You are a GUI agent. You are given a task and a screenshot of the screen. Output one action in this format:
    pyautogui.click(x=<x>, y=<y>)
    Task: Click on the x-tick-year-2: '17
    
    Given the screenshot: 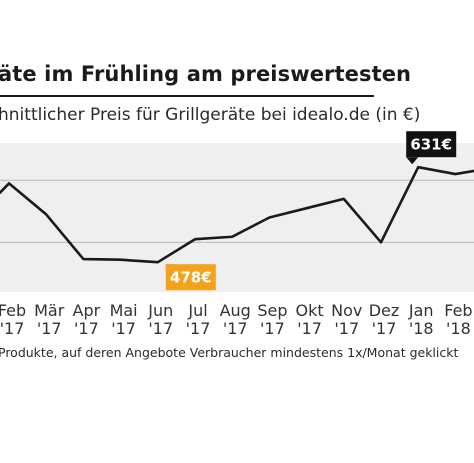 What is the action you would take?
    pyautogui.click(x=86, y=328)
    